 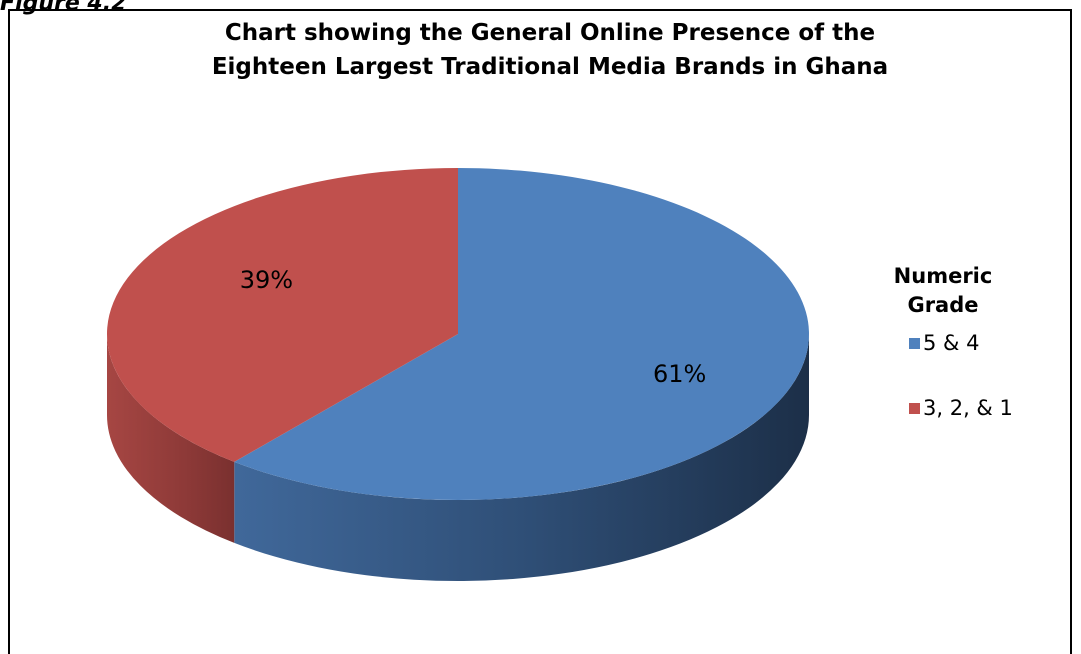 I want to click on legend-swatch-blue, so click(x=914, y=343).